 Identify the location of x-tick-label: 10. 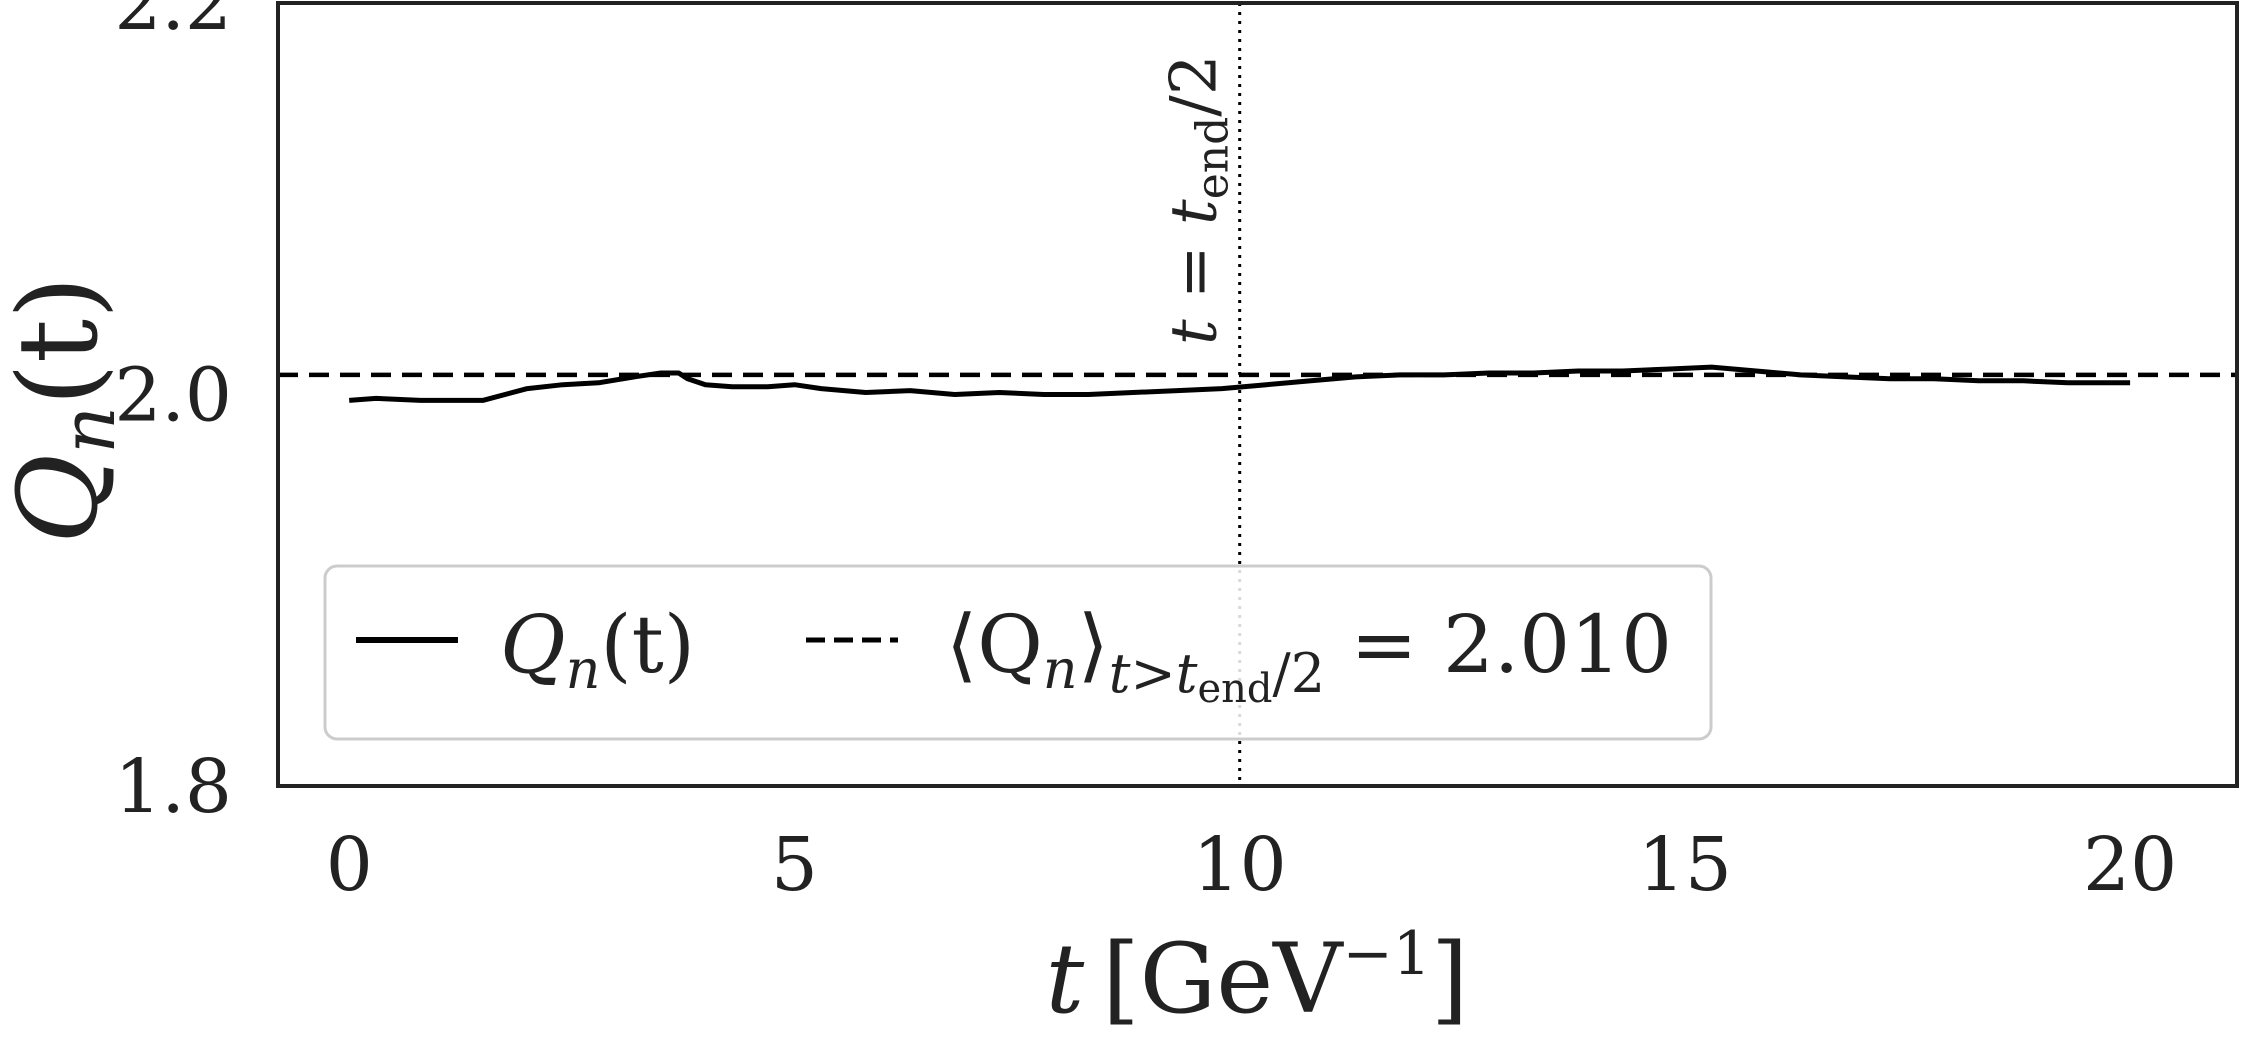
(1240, 865).